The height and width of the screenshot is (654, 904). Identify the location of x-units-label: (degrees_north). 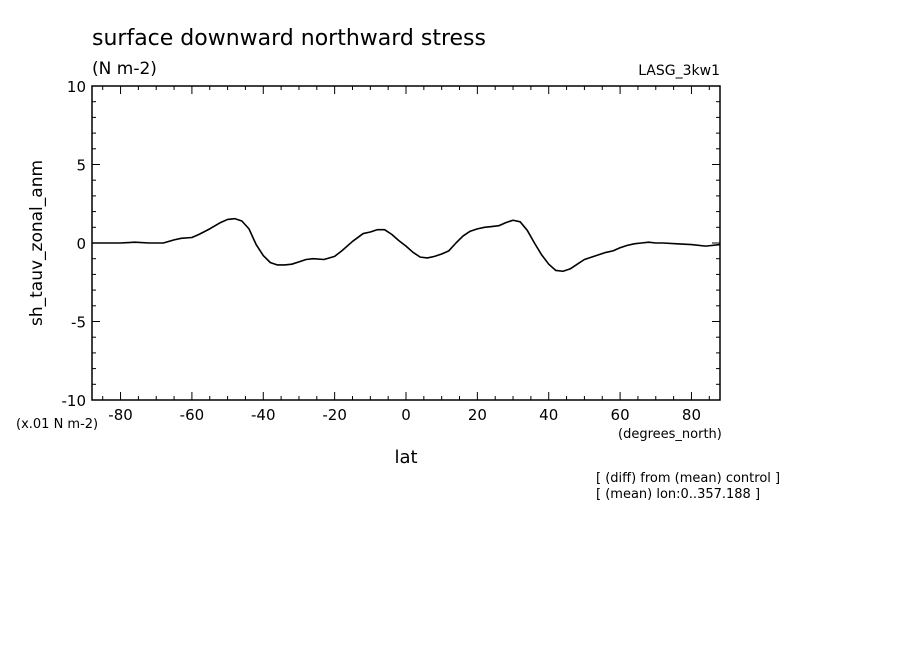
(670, 434).